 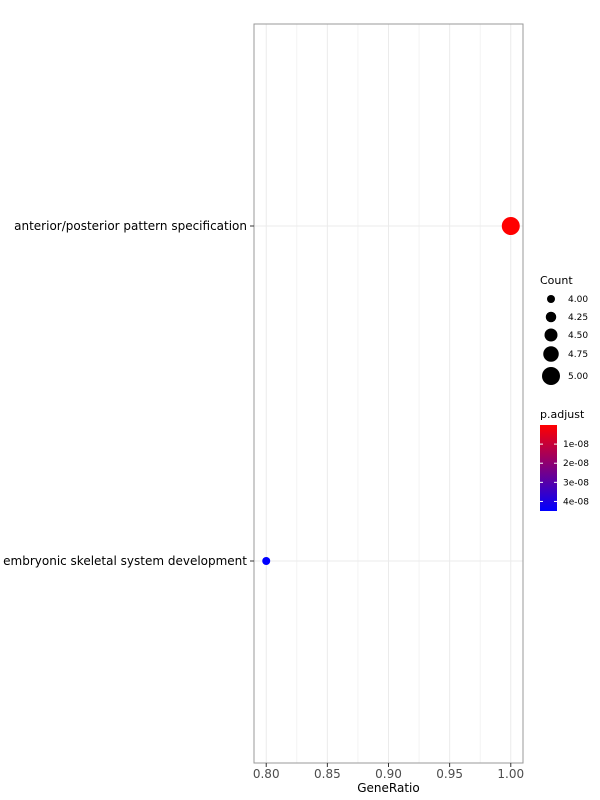 What do you see at coordinates (578, 336) in the screenshot?
I see `count-legend-label: 4.50` at bounding box center [578, 336].